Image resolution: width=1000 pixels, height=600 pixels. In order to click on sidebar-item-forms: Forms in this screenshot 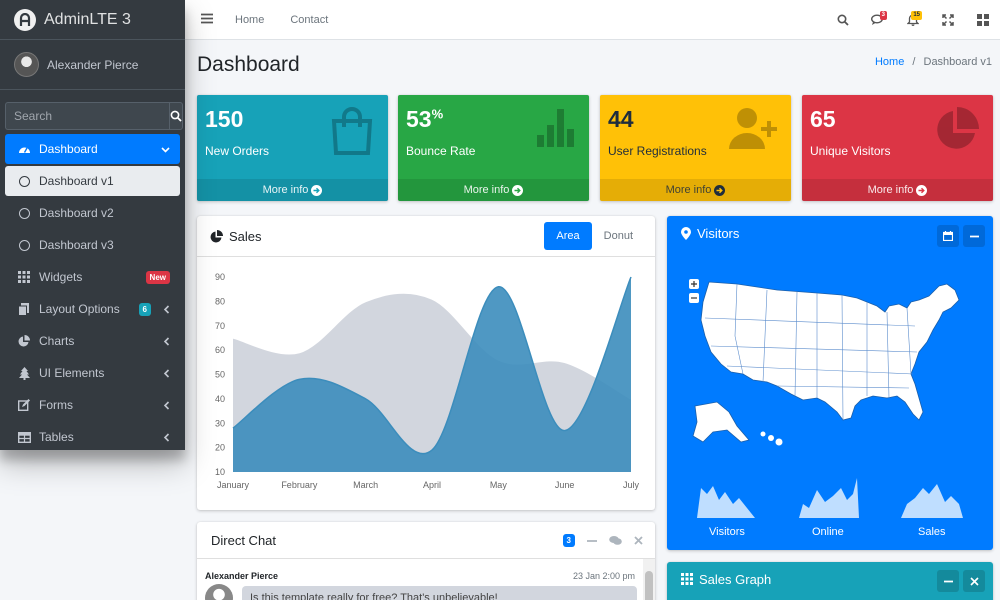, I will do `click(92, 405)`.